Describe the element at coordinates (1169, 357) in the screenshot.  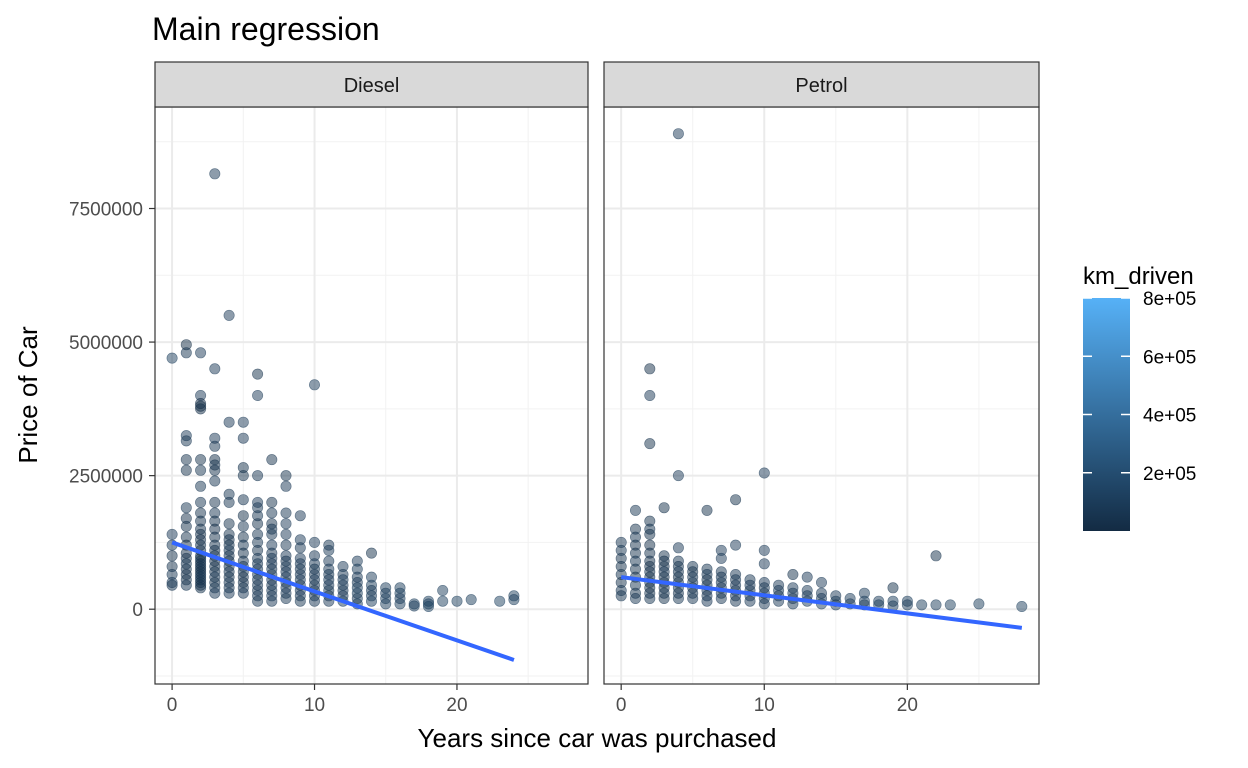
I see `legend-tick-label: 6e+05` at that location.